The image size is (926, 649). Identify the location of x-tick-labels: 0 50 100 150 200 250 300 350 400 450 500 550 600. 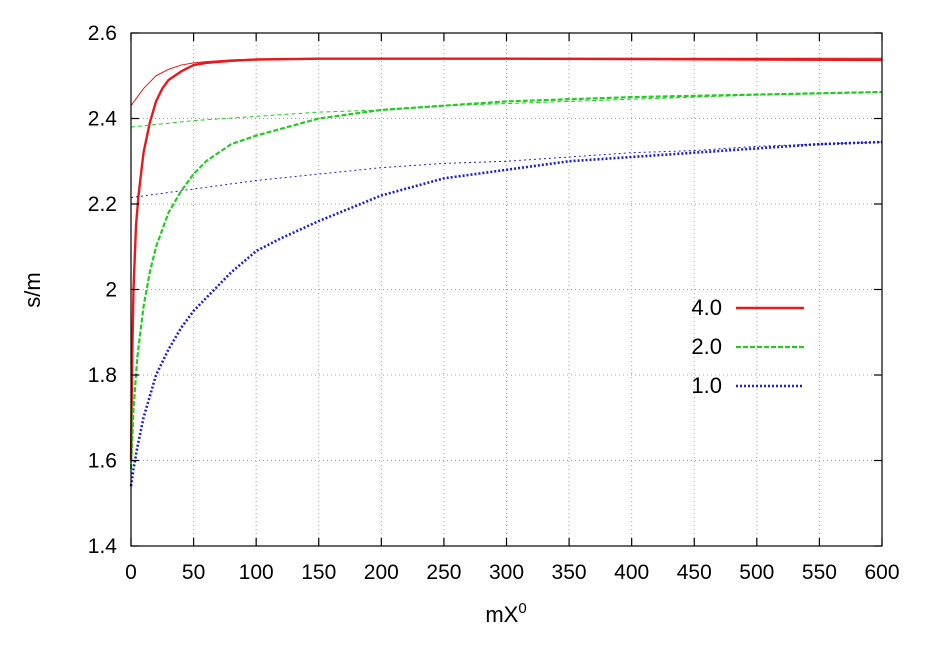
(512, 572).